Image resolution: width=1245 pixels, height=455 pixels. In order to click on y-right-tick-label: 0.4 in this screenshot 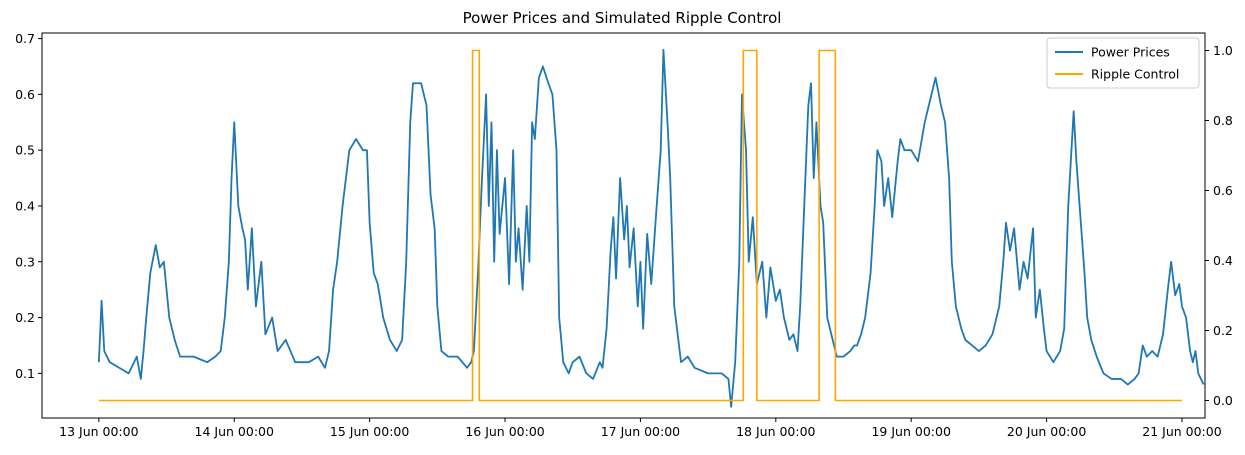, I will do `click(1223, 260)`.